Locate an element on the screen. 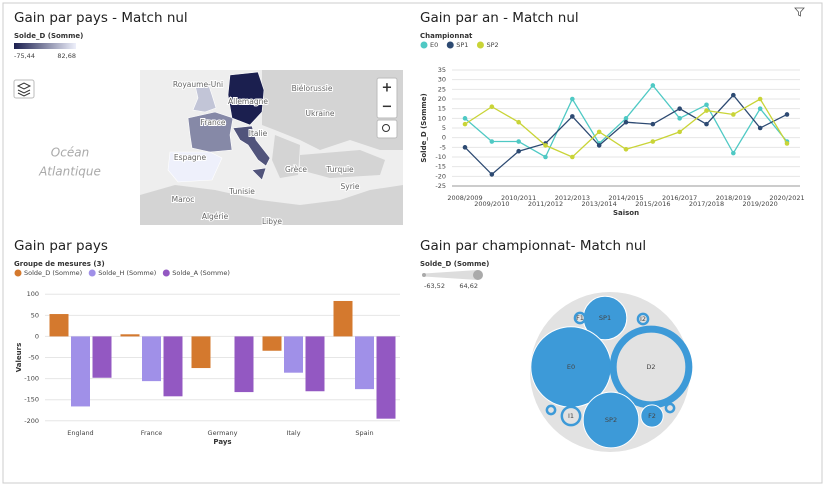 Image resolution: width=827 pixels, height=489 pixels. place-label: Ukraine is located at coordinates (320, 113).